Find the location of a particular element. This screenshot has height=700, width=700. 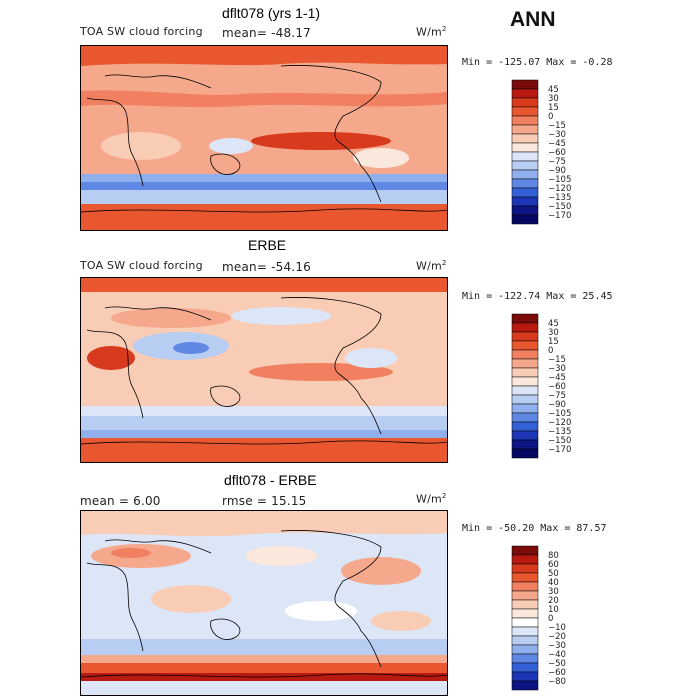

colorbar-tick-label: −20 is located at coordinates (557, 637).